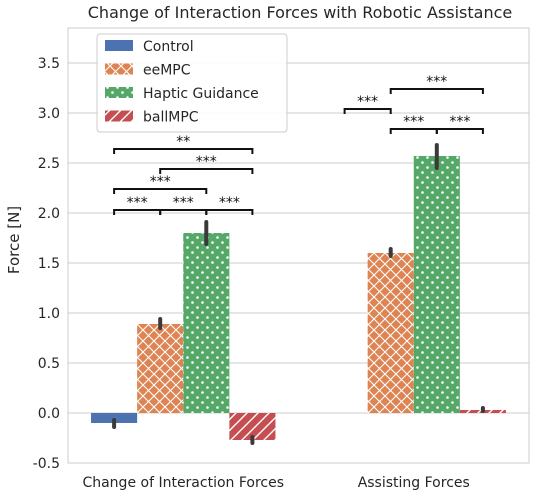 Image resolution: width=536 pixels, height=497 pixels. What do you see at coordinates (171, 118) in the screenshot?
I see `legend-label: ballMPC` at bounding box center [171, 118].